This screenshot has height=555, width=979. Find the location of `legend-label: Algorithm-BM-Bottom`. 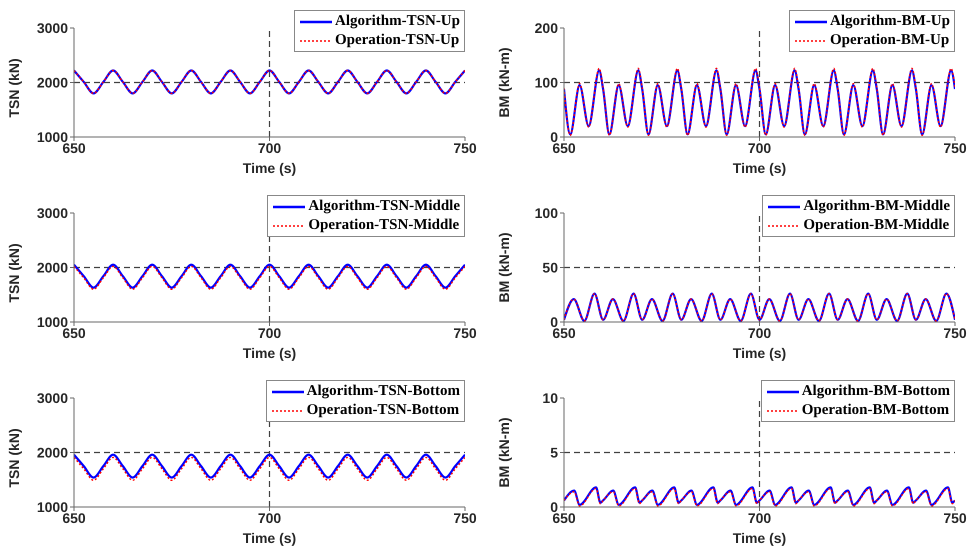

legend-label: Algorithm-BM-Bottom is located at coordinates (876, 391).